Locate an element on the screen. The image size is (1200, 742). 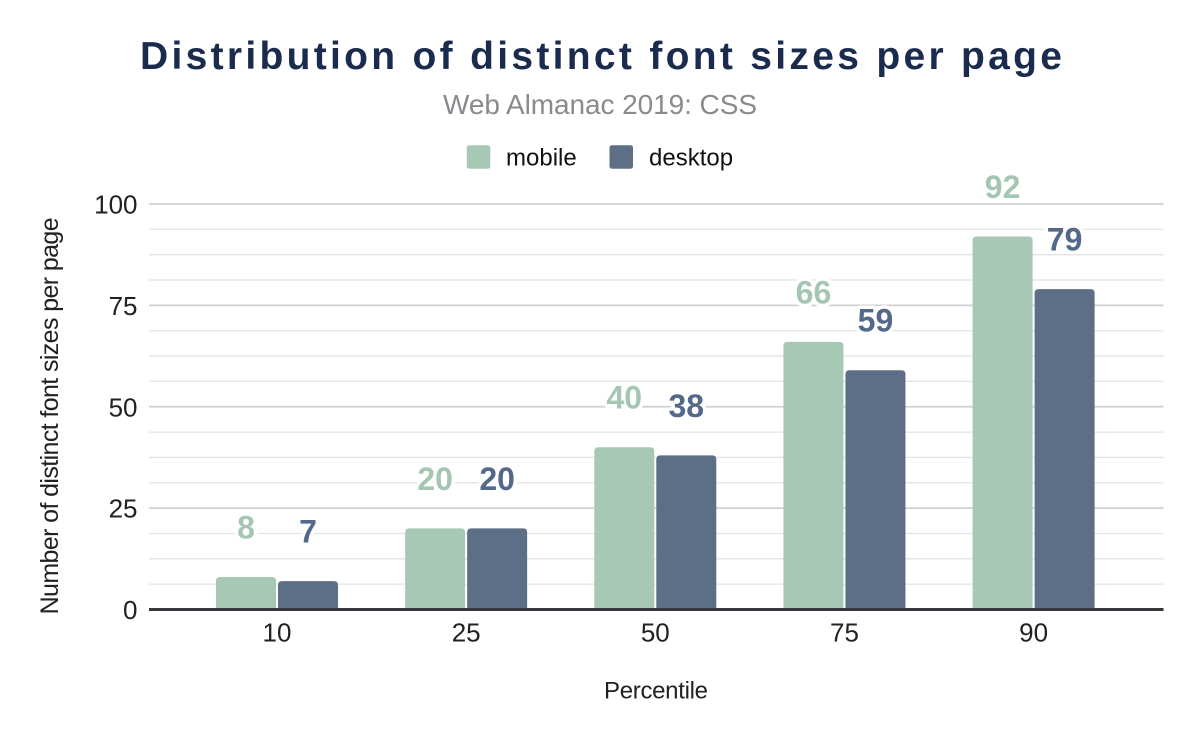
svg-text: Percentile is located at coordinates (656, 691).